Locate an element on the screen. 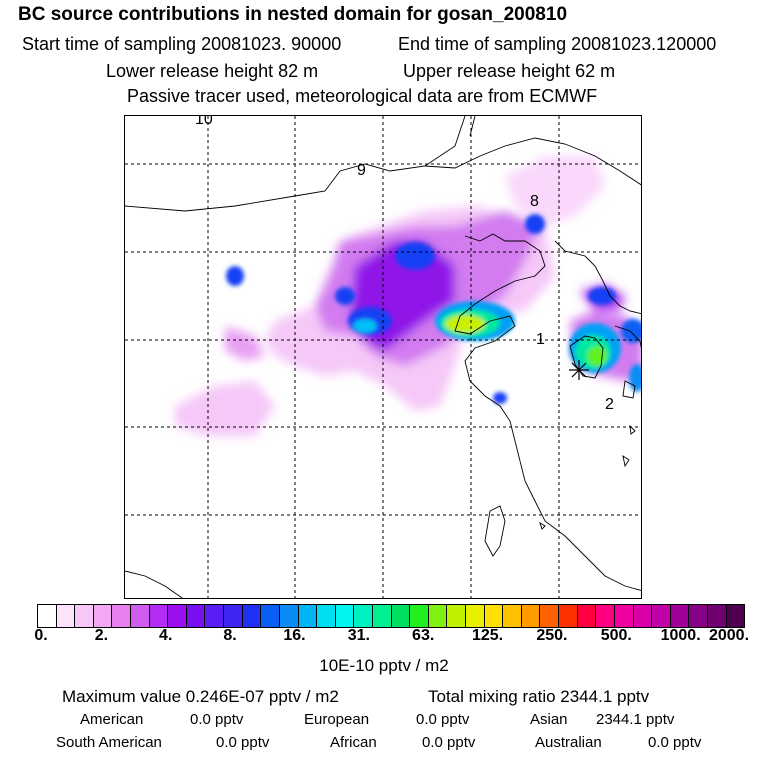 Image resolution: width=768 pixels, height=768 pixels. south-american-label: South American is located at coordinates (109, 742).